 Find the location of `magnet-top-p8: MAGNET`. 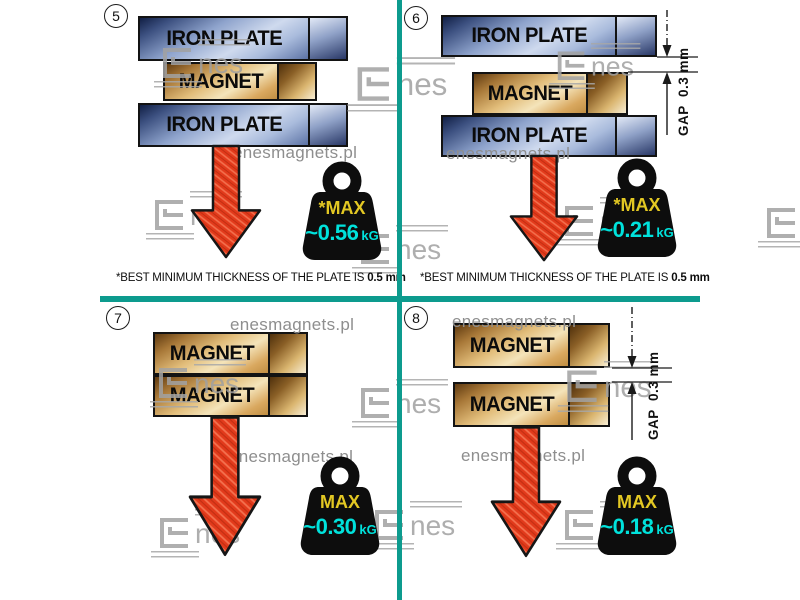

magnet-top-p8: MAGNET is located at coordinates (531, 345).